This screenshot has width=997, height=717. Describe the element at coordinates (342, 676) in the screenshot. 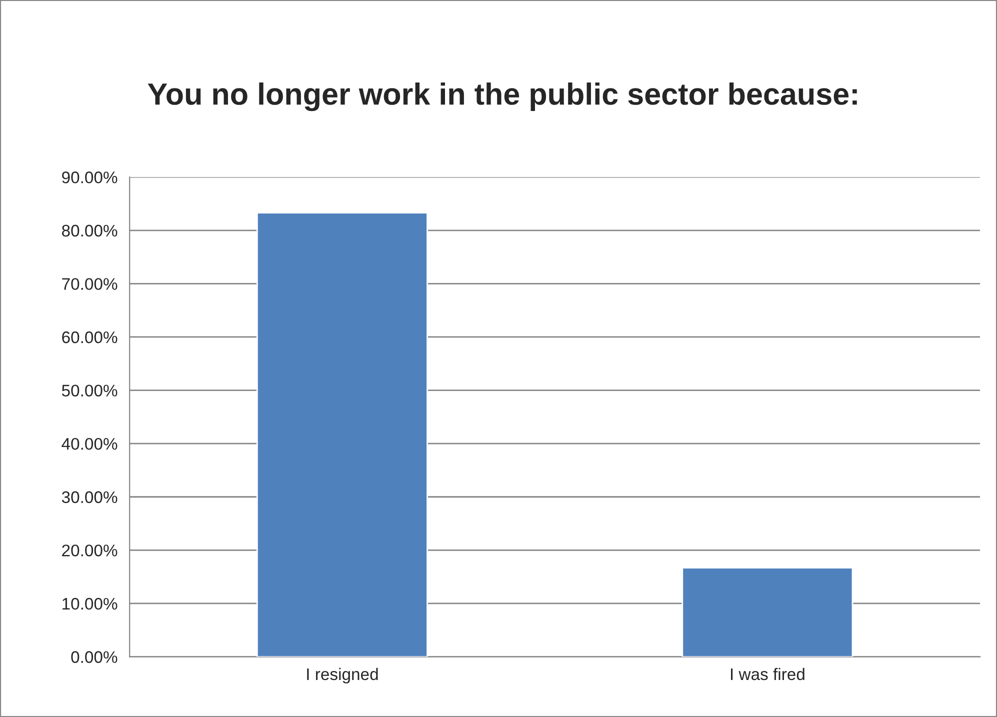

I see `x-tick-label: I resigned` at that location.